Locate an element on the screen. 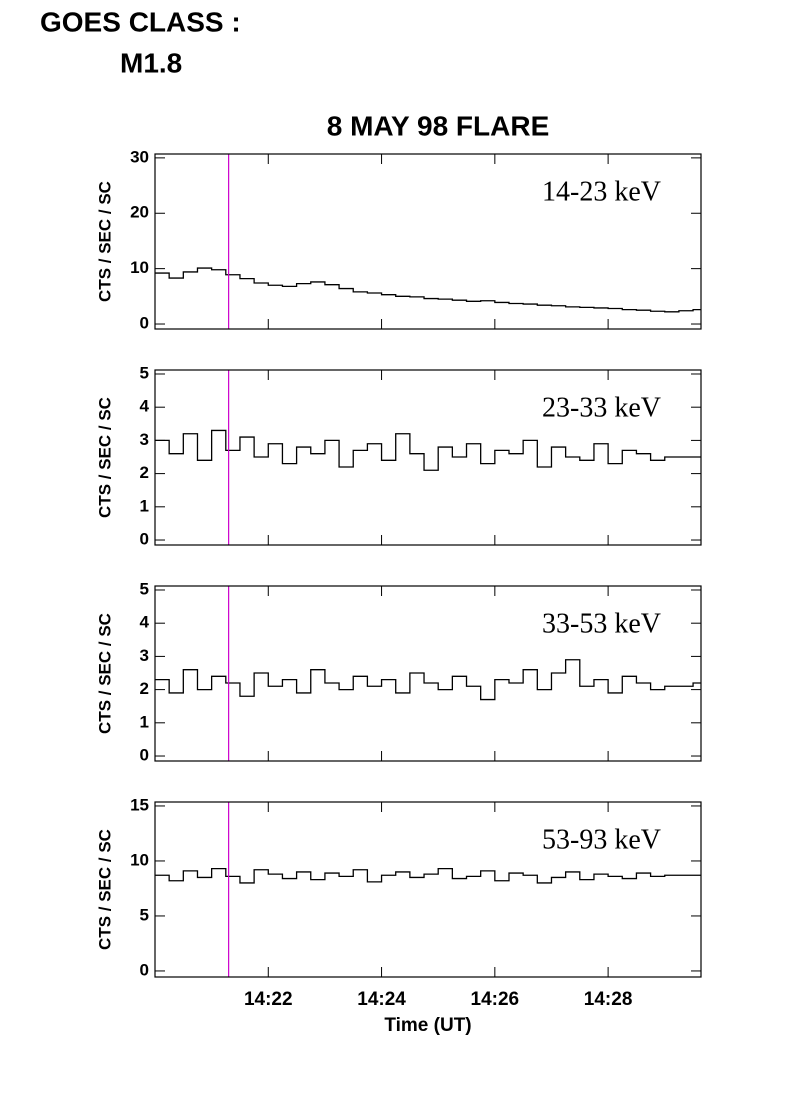  x-axis-label: Time (UT) is located at coordinates (427, 1025).